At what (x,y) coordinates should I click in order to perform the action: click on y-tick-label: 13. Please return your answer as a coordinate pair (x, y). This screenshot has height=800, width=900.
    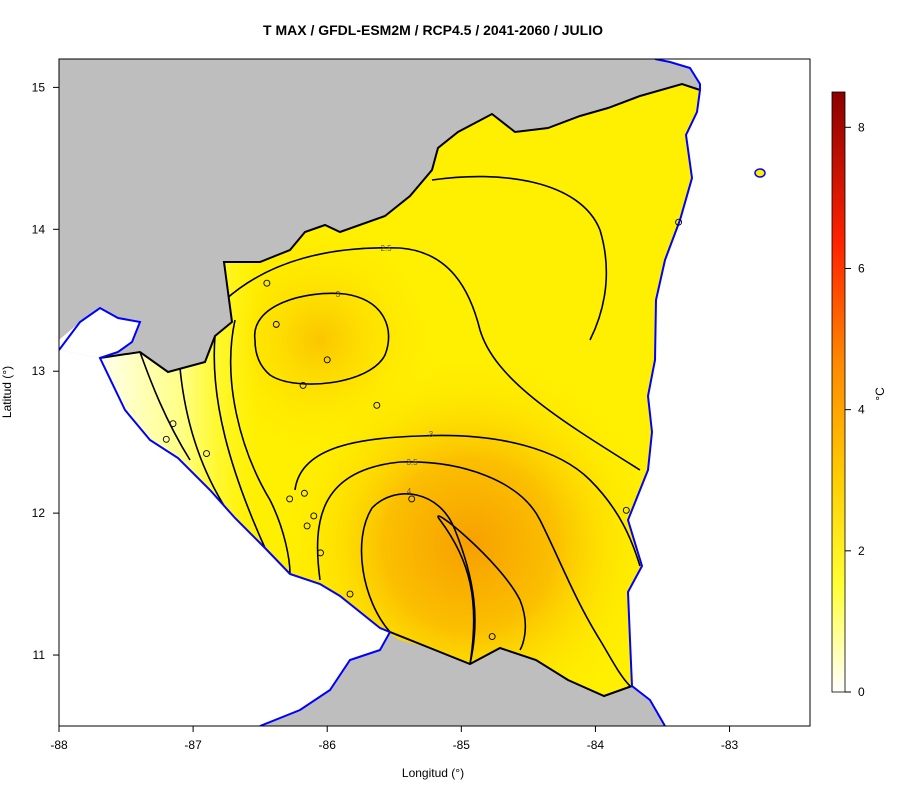
    Looking at the image, I should click on (39, 371).